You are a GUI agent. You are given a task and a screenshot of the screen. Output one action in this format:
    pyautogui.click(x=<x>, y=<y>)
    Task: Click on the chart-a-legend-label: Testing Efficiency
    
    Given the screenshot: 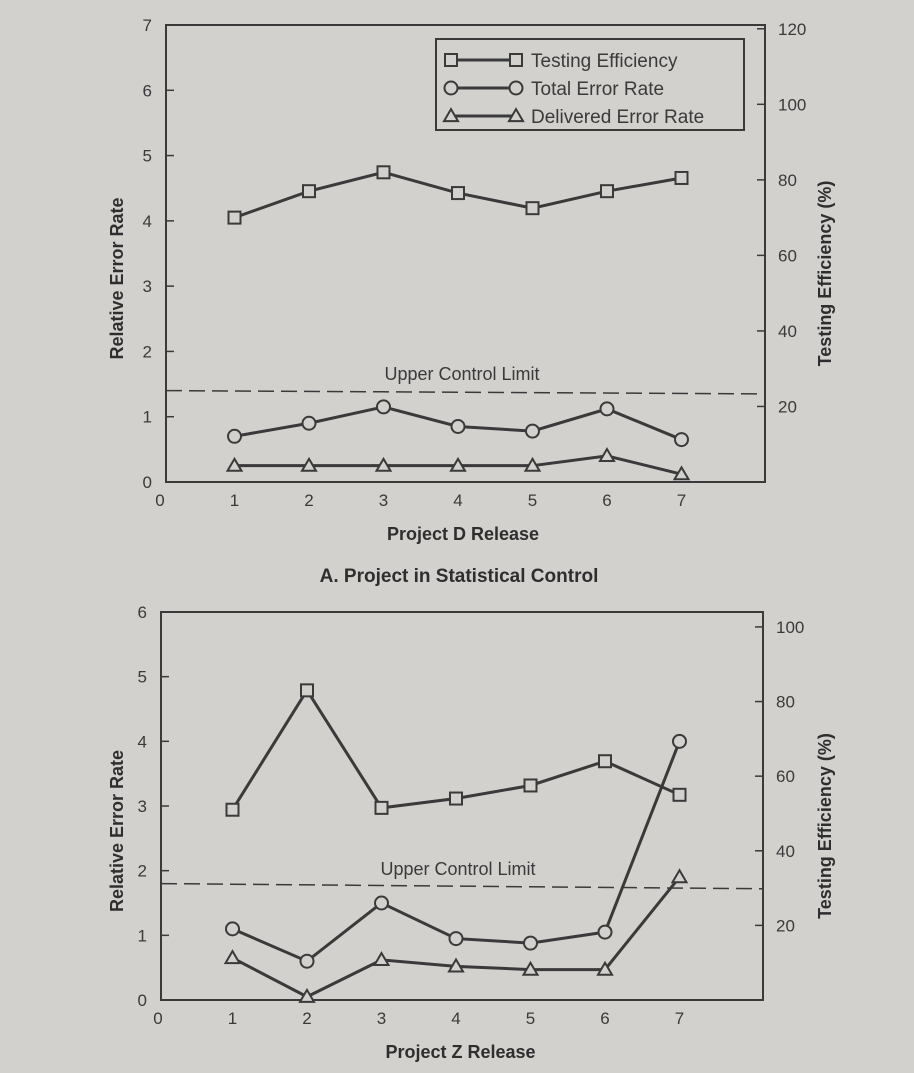 What is the action you would take?
    pyautogui.click(x=604, y=61)
    